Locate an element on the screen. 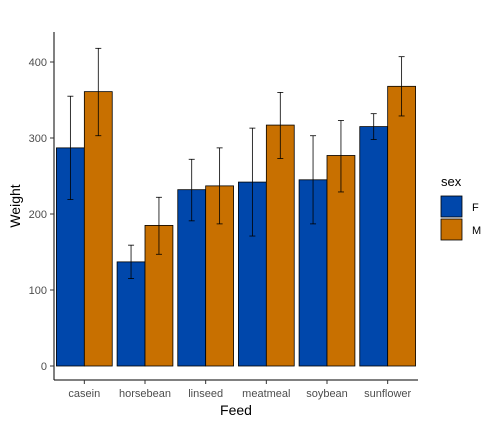 This screenshot has height=427, width=495. legend-label-F: F is located at coordinates (475, 208).